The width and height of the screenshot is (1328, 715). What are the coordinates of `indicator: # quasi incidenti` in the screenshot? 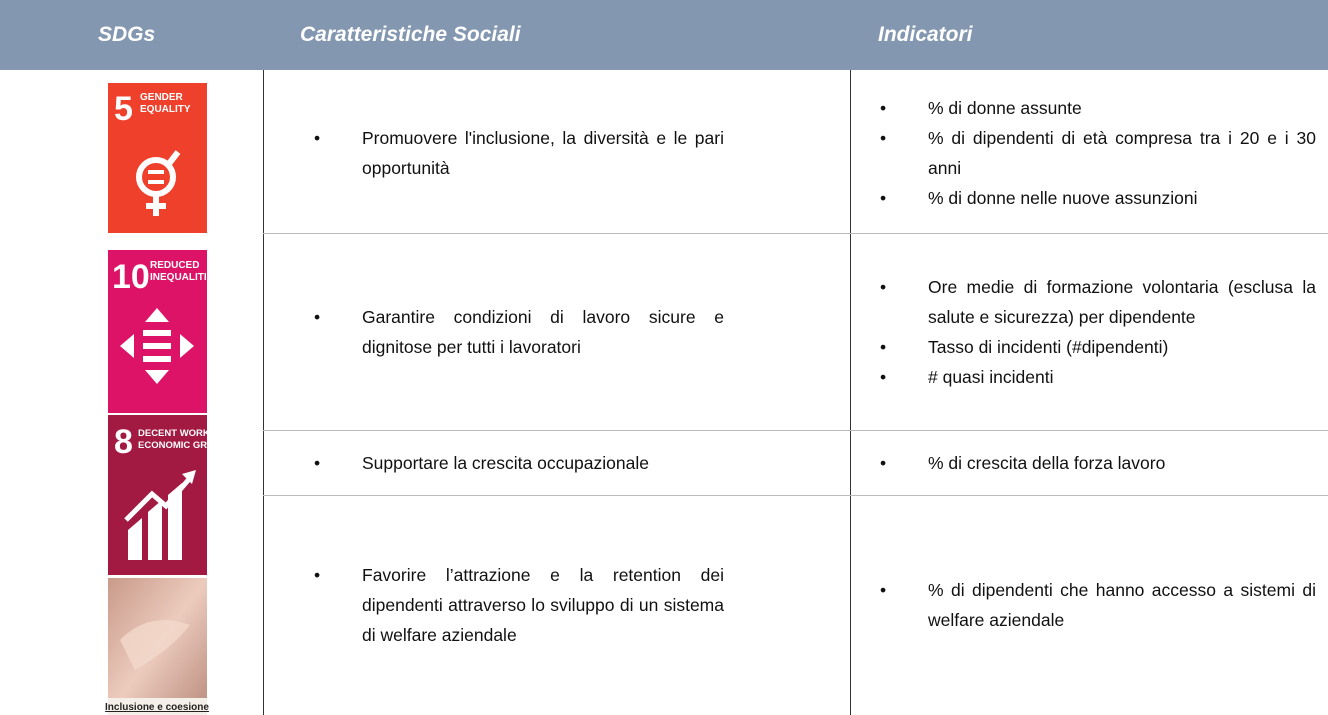 It's located at (1098, 377).